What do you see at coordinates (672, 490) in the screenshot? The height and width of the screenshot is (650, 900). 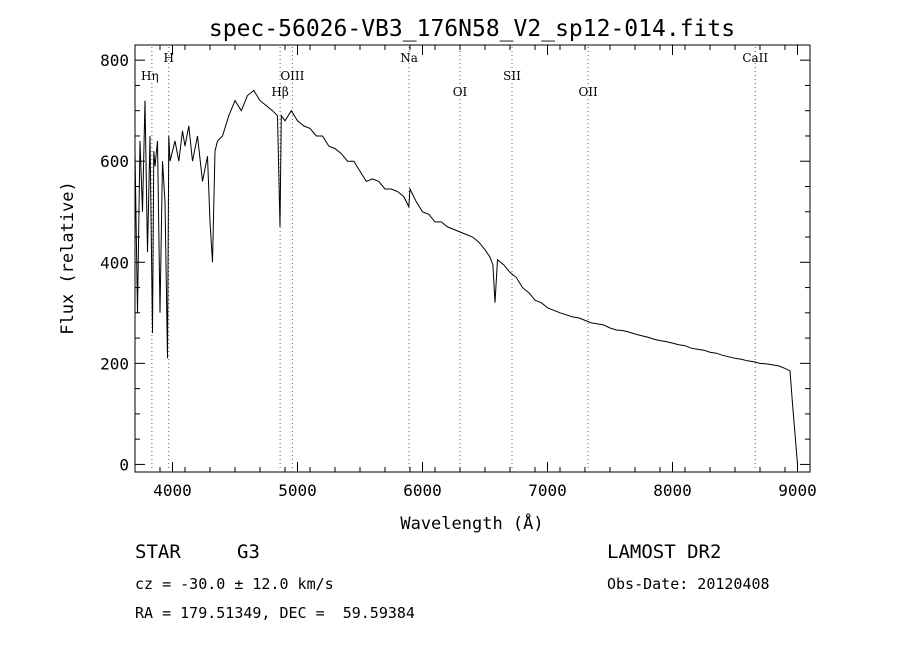 I see `x-tick-label: 8000` at bounding box center [672, 490].